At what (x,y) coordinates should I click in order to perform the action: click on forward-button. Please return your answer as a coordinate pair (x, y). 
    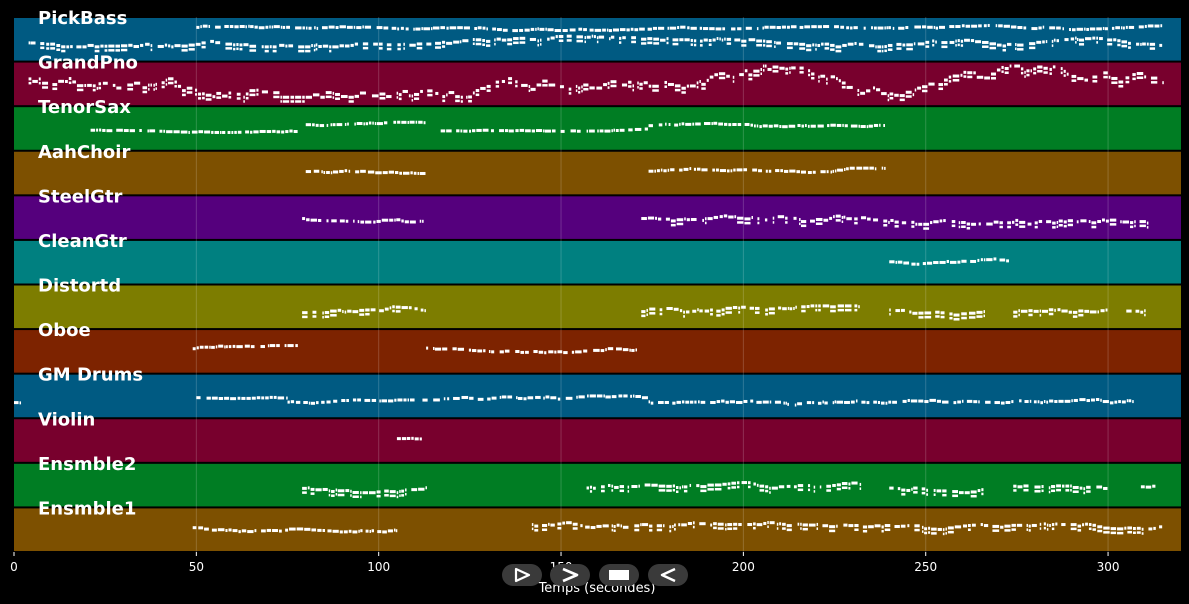
    Looking at the image, I should click on (570, 575).